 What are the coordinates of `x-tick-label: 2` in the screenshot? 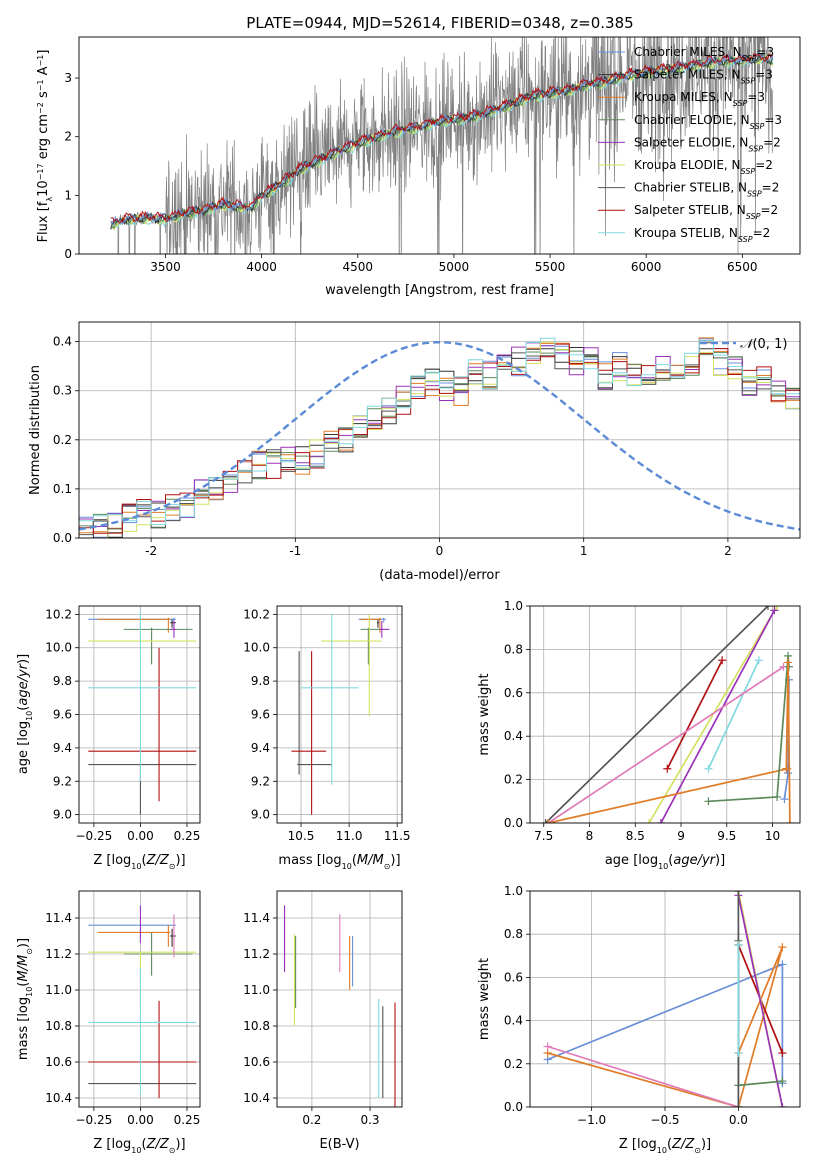 It's located at (728, 551).